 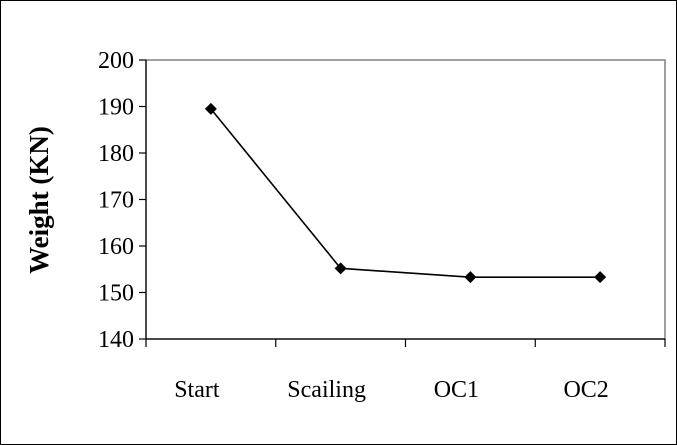 What do you see at coordinates (456, 390) in the screenshot?
I see `x-category-label: OC1` at bounding box center [456, 390].